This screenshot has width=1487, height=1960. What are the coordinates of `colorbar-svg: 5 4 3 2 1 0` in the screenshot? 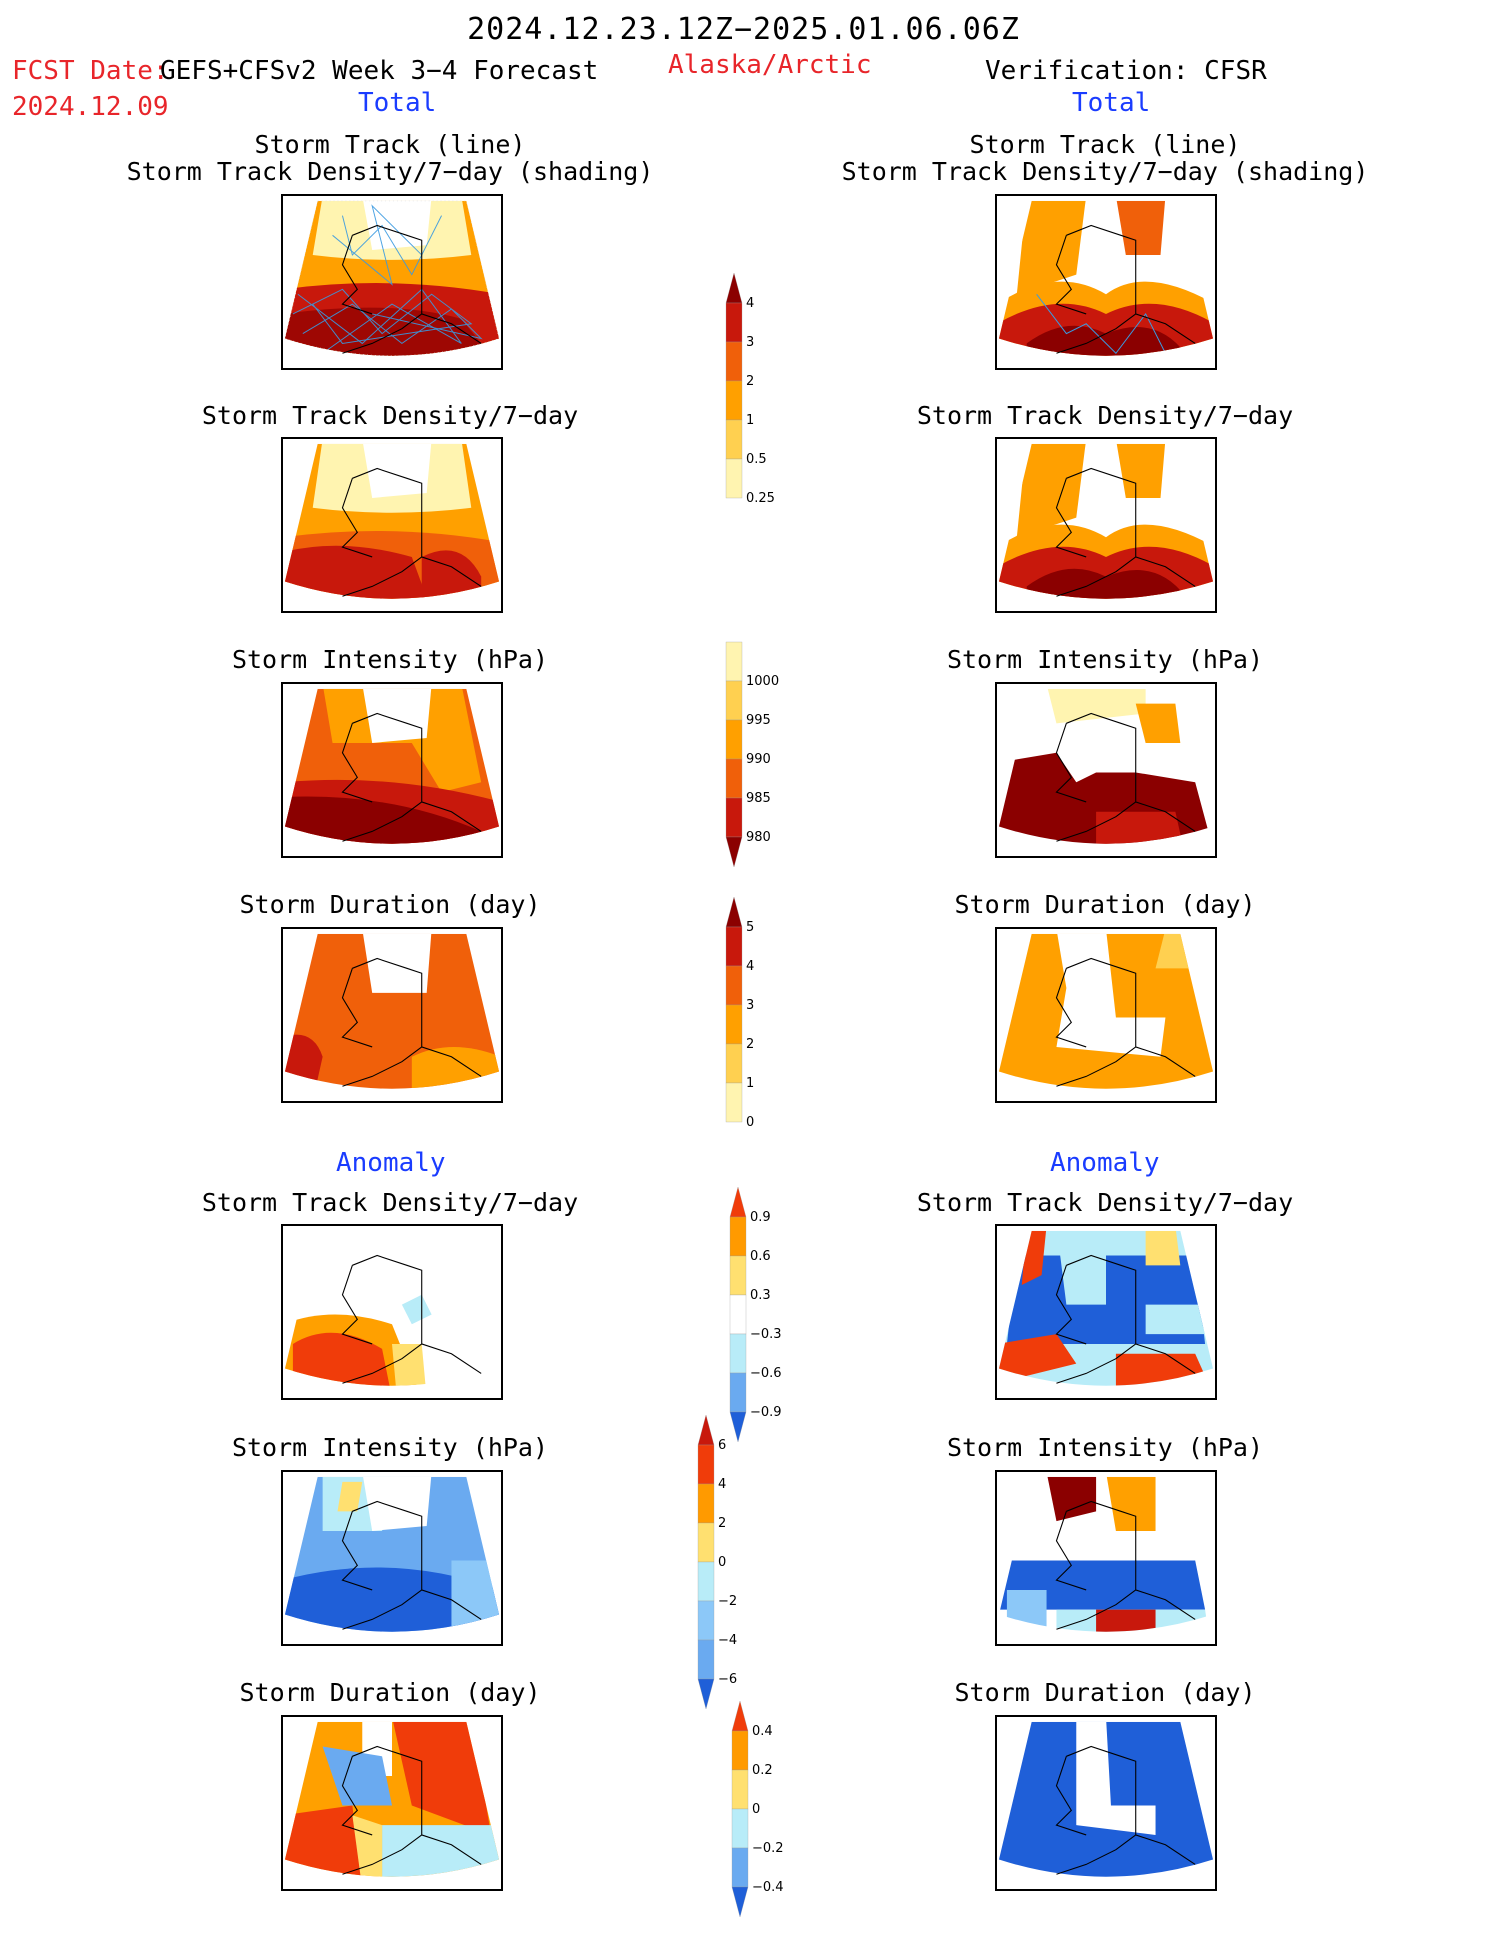 It's located at (739, 1013).